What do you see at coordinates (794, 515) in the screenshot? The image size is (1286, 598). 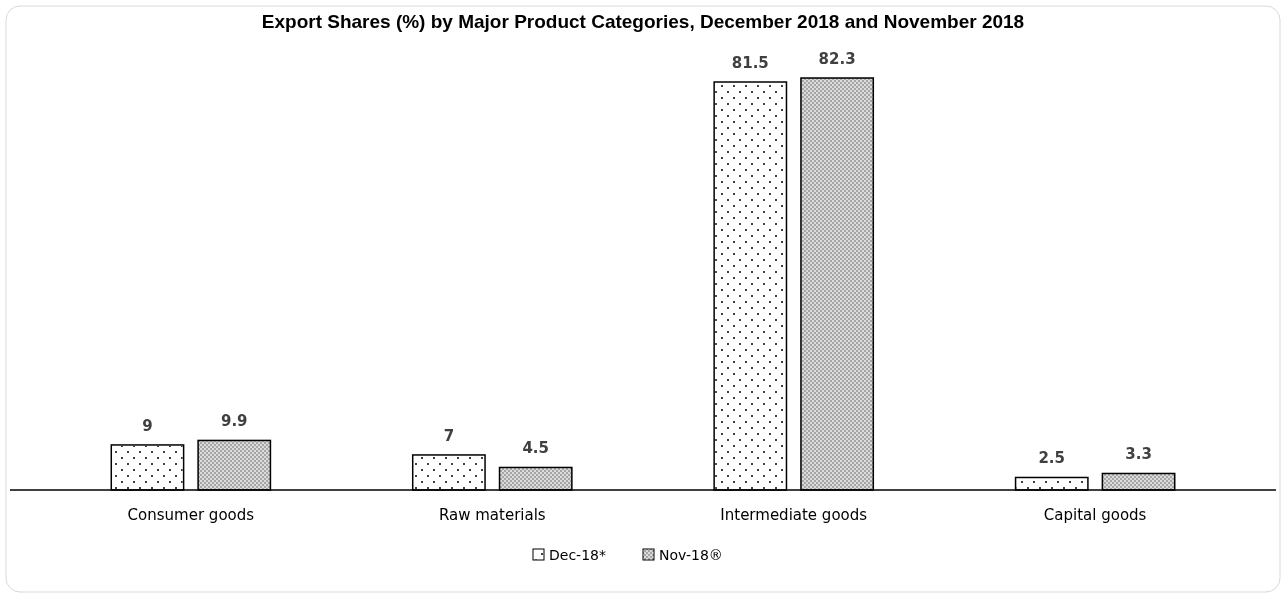 I see `x-tick-label: Intermediate goods` at bounding box center [794, 515].